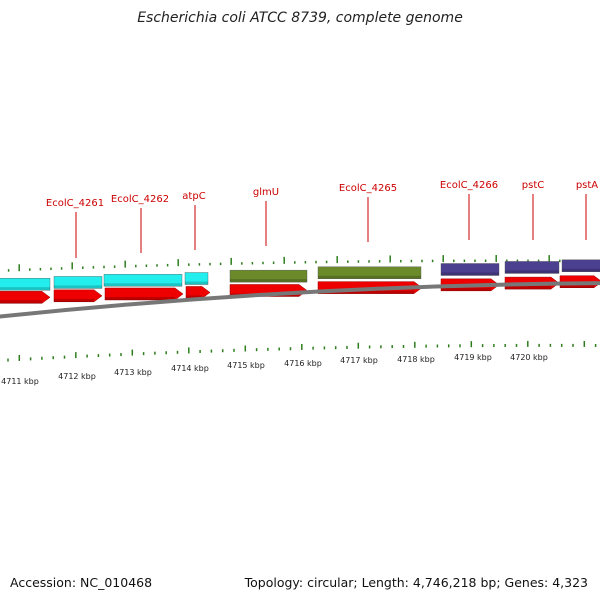 The height and width of the screenshot is (600, 600). I want to click on gene-label: pstA, so click(587, 185).